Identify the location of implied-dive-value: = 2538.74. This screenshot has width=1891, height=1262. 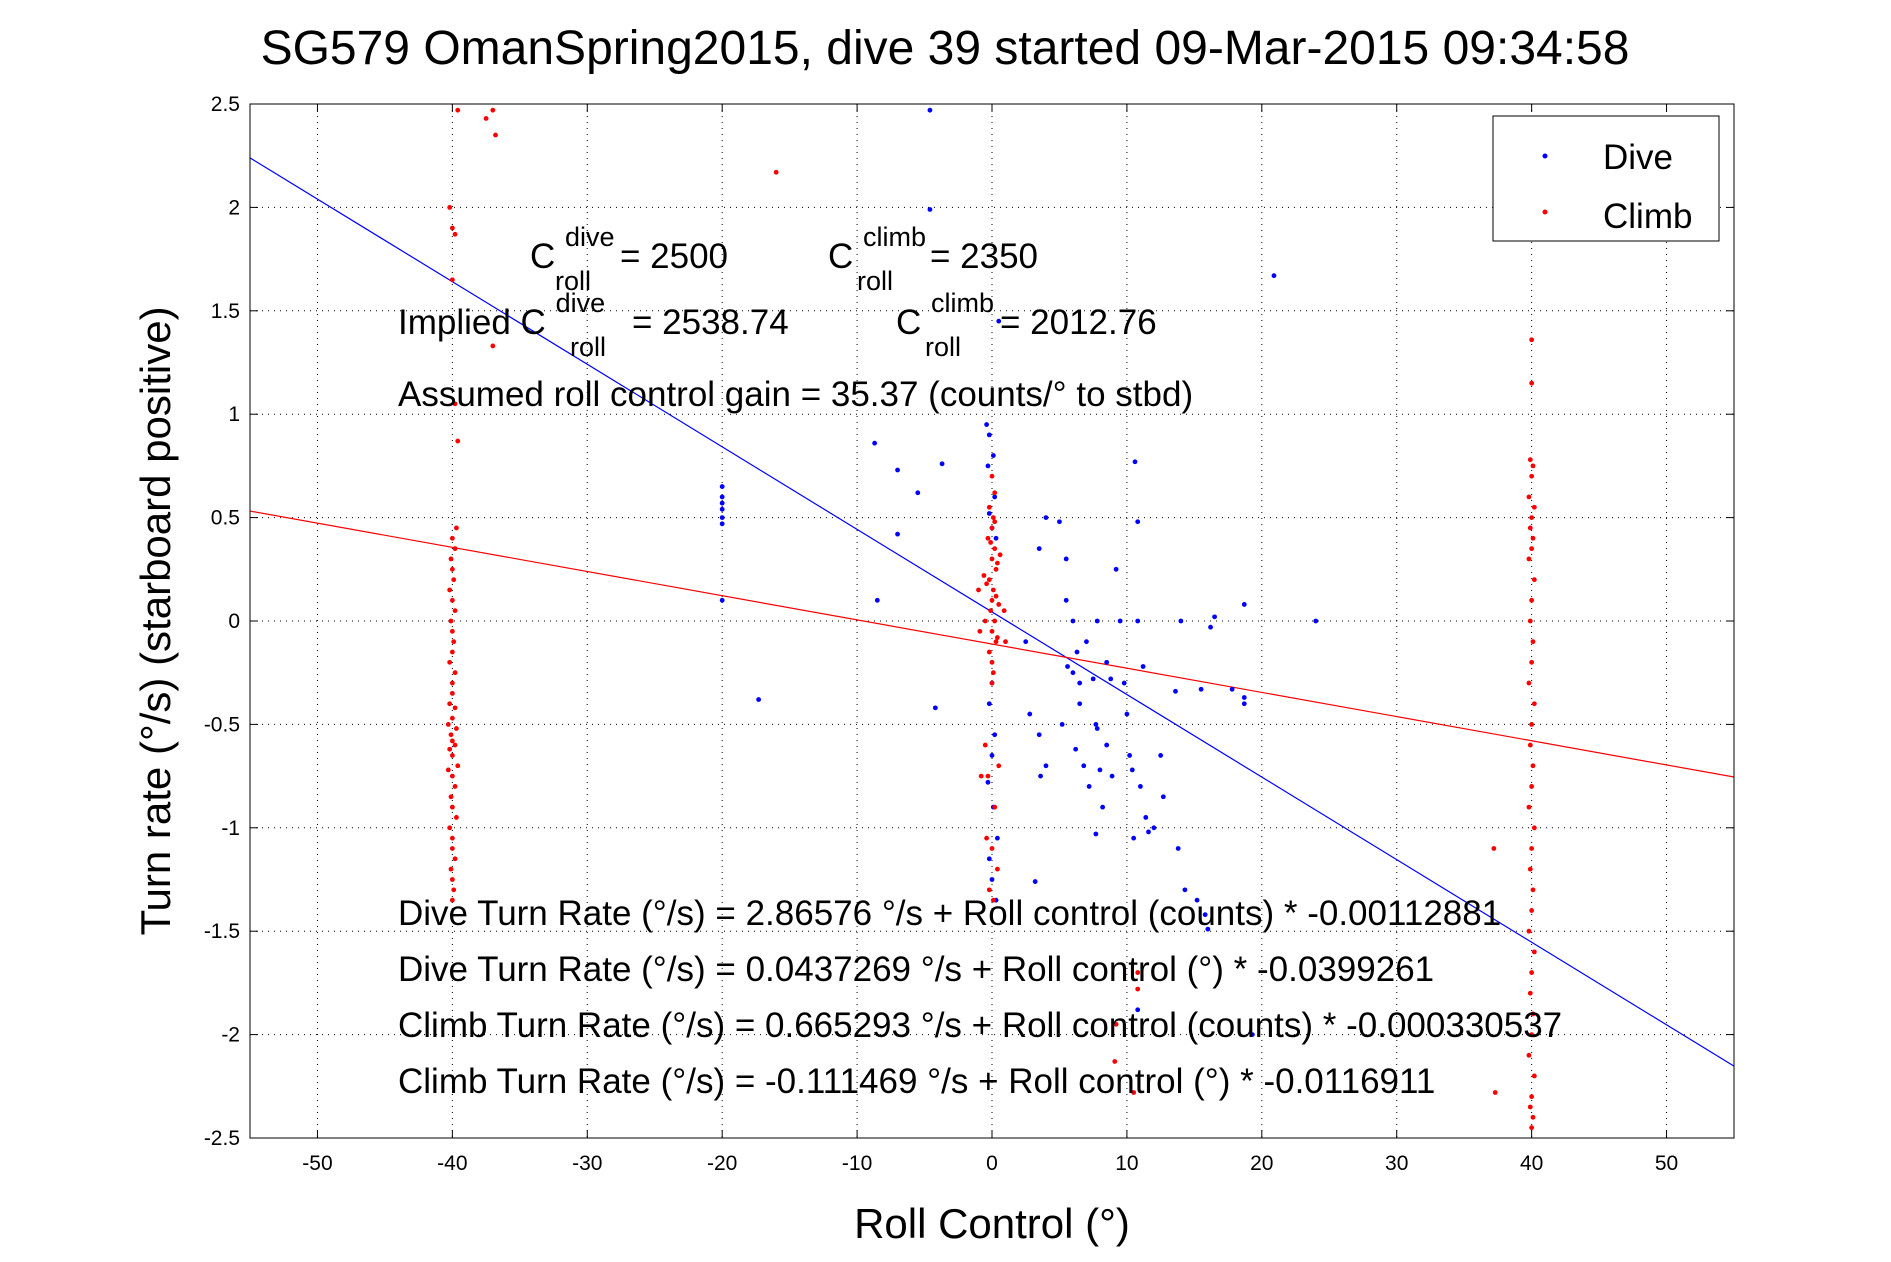
(710, 322).